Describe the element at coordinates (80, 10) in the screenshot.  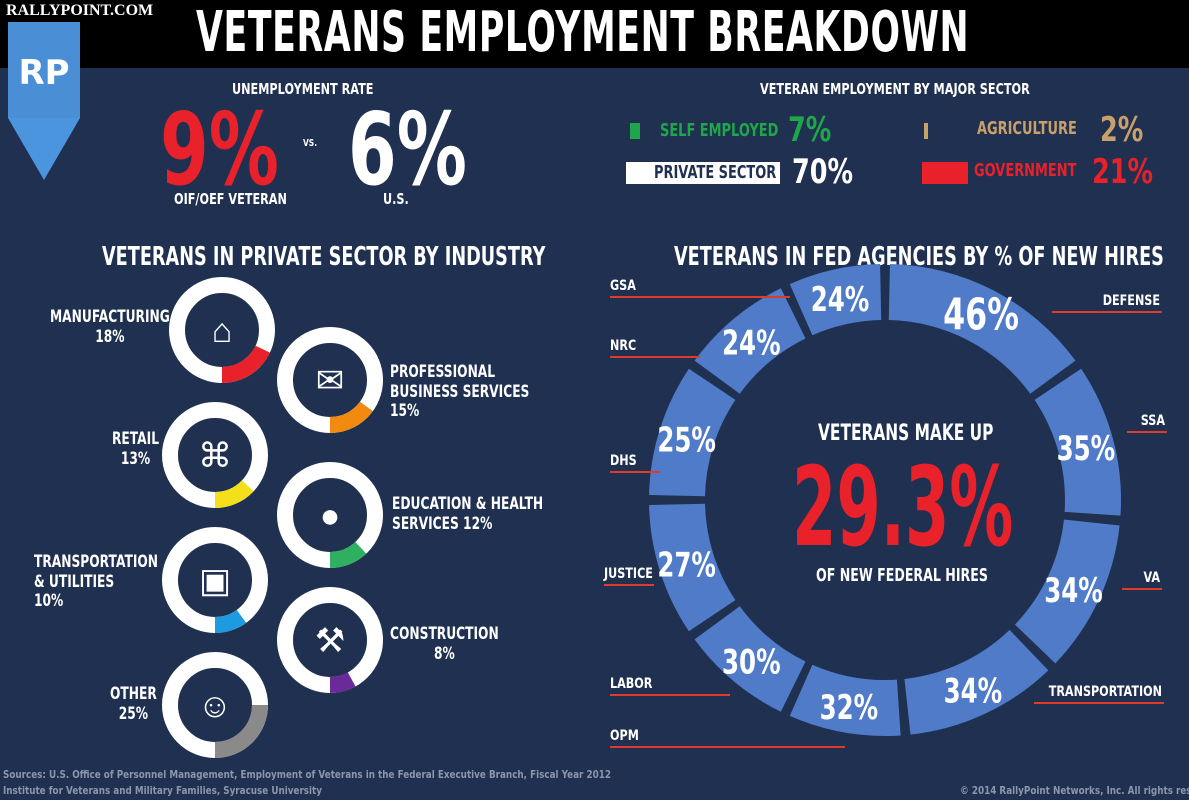
I see `site-name: RALLYPOINT.COM` at that location.